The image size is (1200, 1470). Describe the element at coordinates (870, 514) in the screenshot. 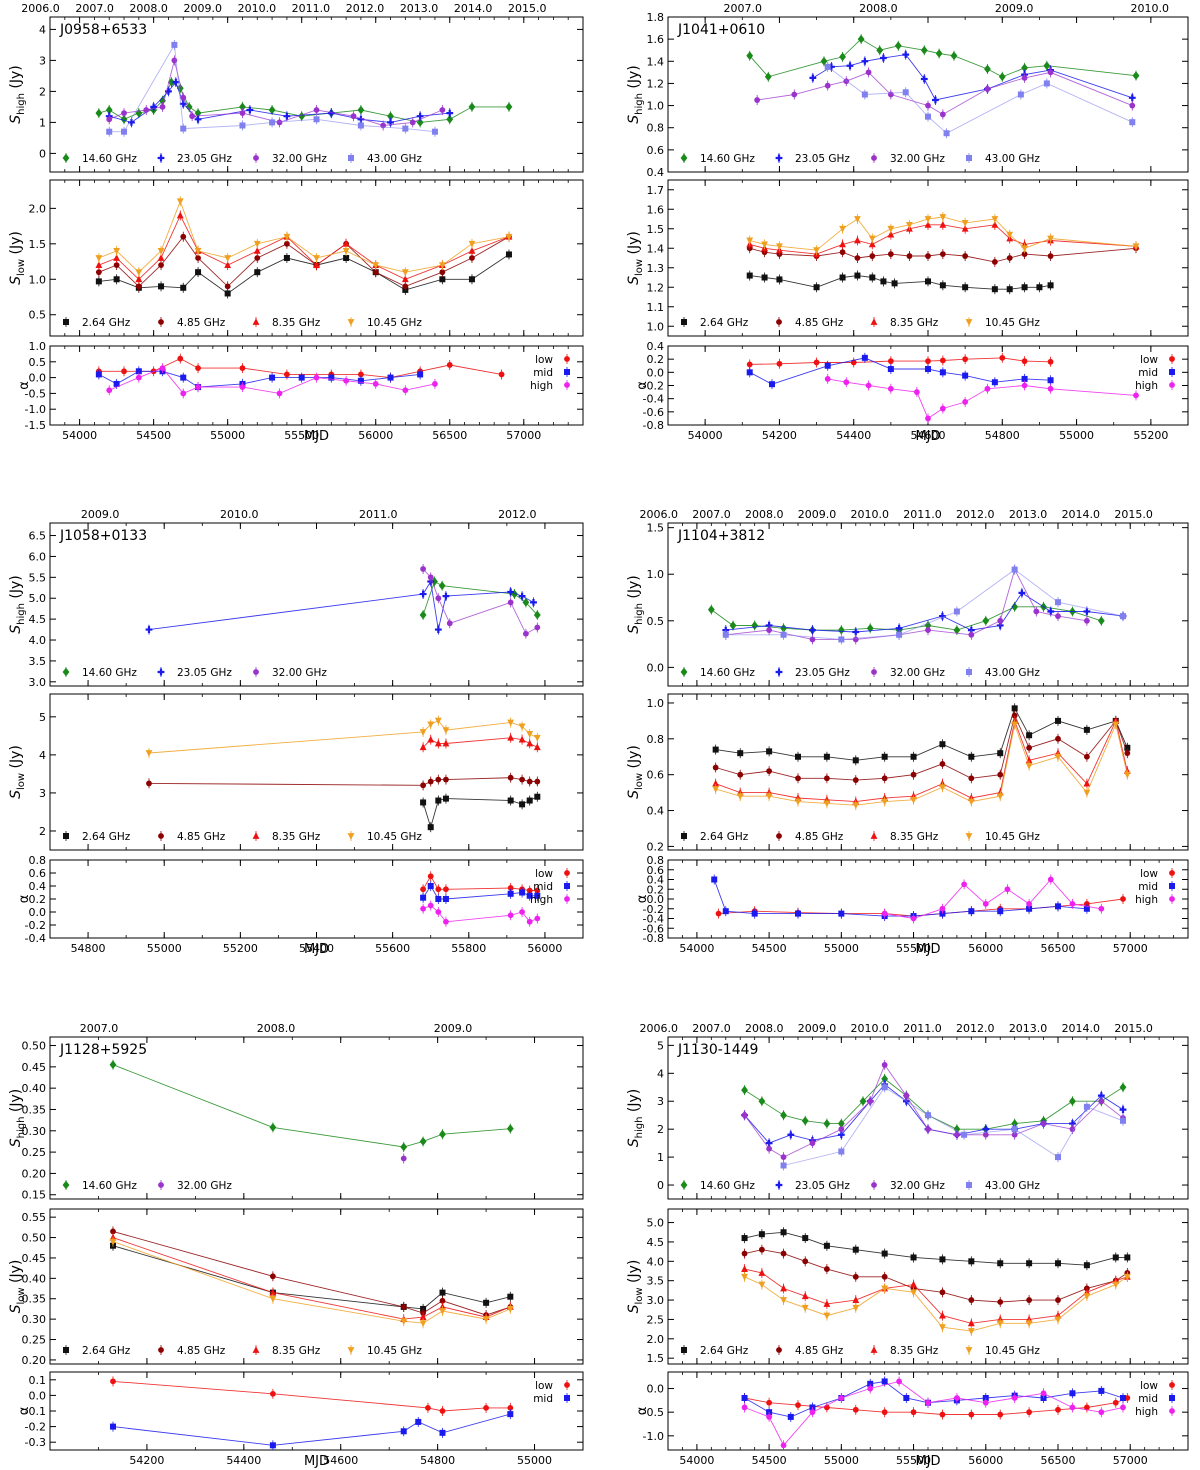

I see `year-tick-label: 2010.0` at that location.